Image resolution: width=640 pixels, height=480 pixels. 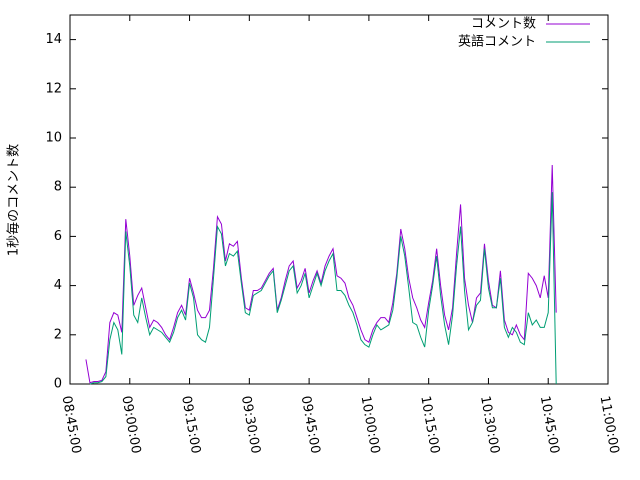 I want to click on x-tick-label: 10:45:00, so click(x=549, y=425).